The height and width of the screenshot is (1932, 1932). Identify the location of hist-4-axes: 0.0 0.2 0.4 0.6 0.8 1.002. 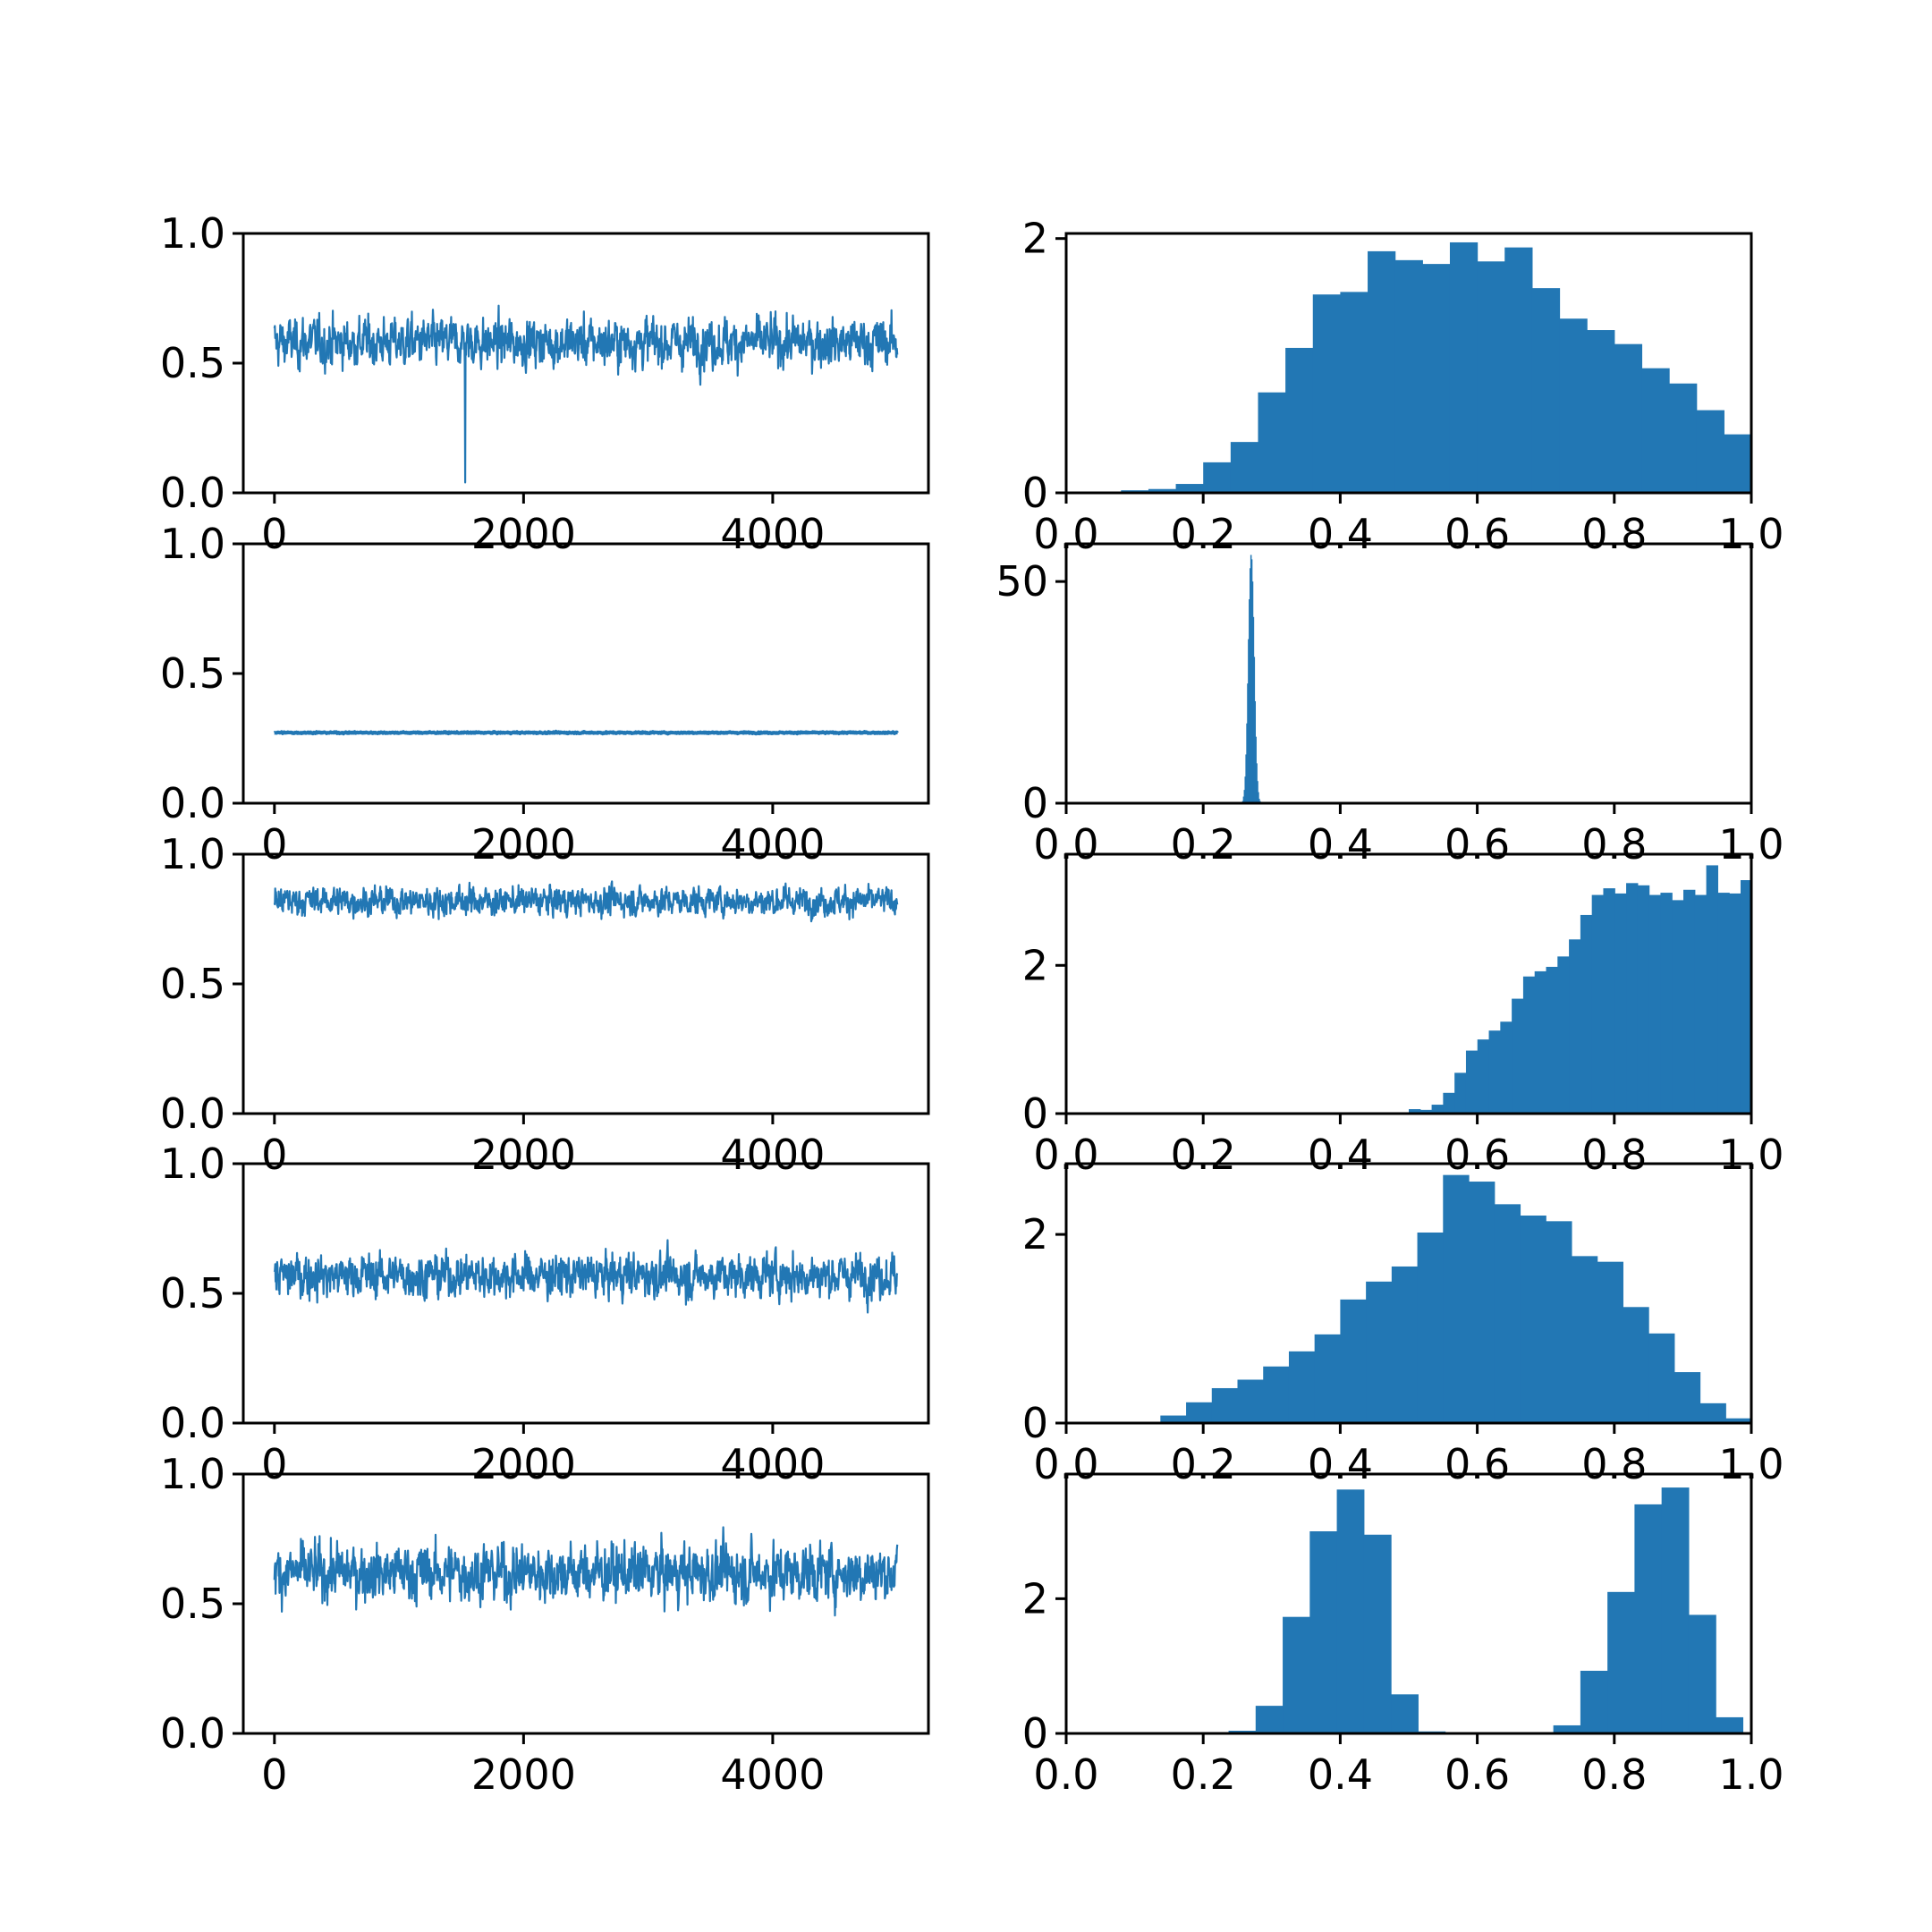
(1403, 1325).